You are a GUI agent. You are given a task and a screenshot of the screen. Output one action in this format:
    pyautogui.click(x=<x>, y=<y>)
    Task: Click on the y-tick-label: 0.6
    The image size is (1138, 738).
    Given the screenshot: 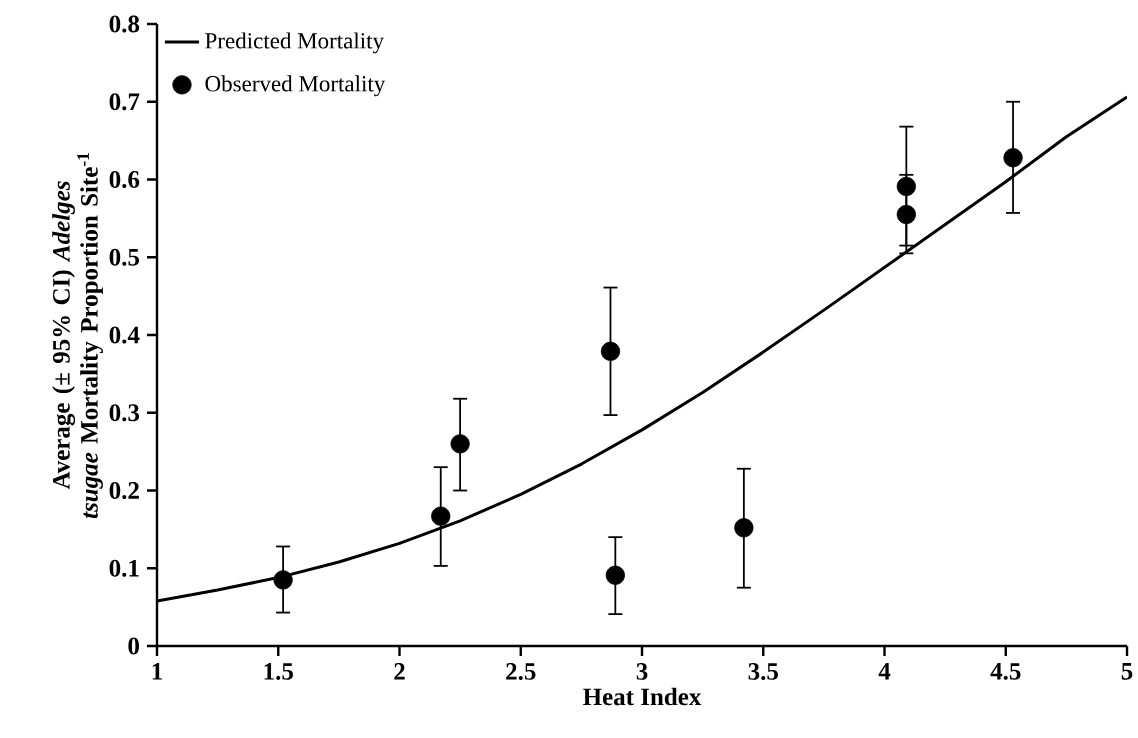 What is the action you would take?
    pyautogui.click(x=124, y=179)
    